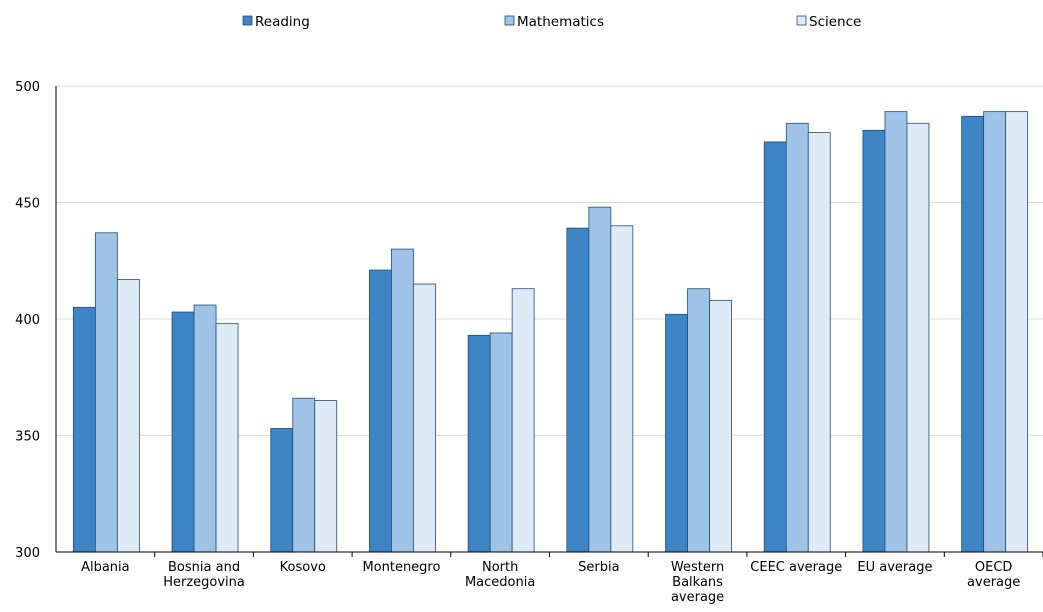 Image resolution: width=1043 pixels, height=612 pixels. I want to click on x-tick-label: EU average, so click(894, 567).